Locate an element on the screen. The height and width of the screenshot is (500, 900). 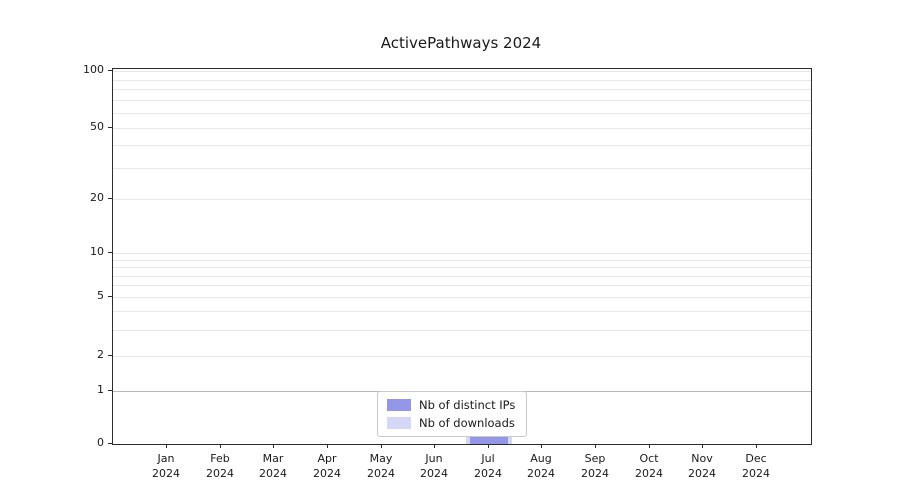
x-tick-label: Mar 2024 is located at coordinates (273, 466).